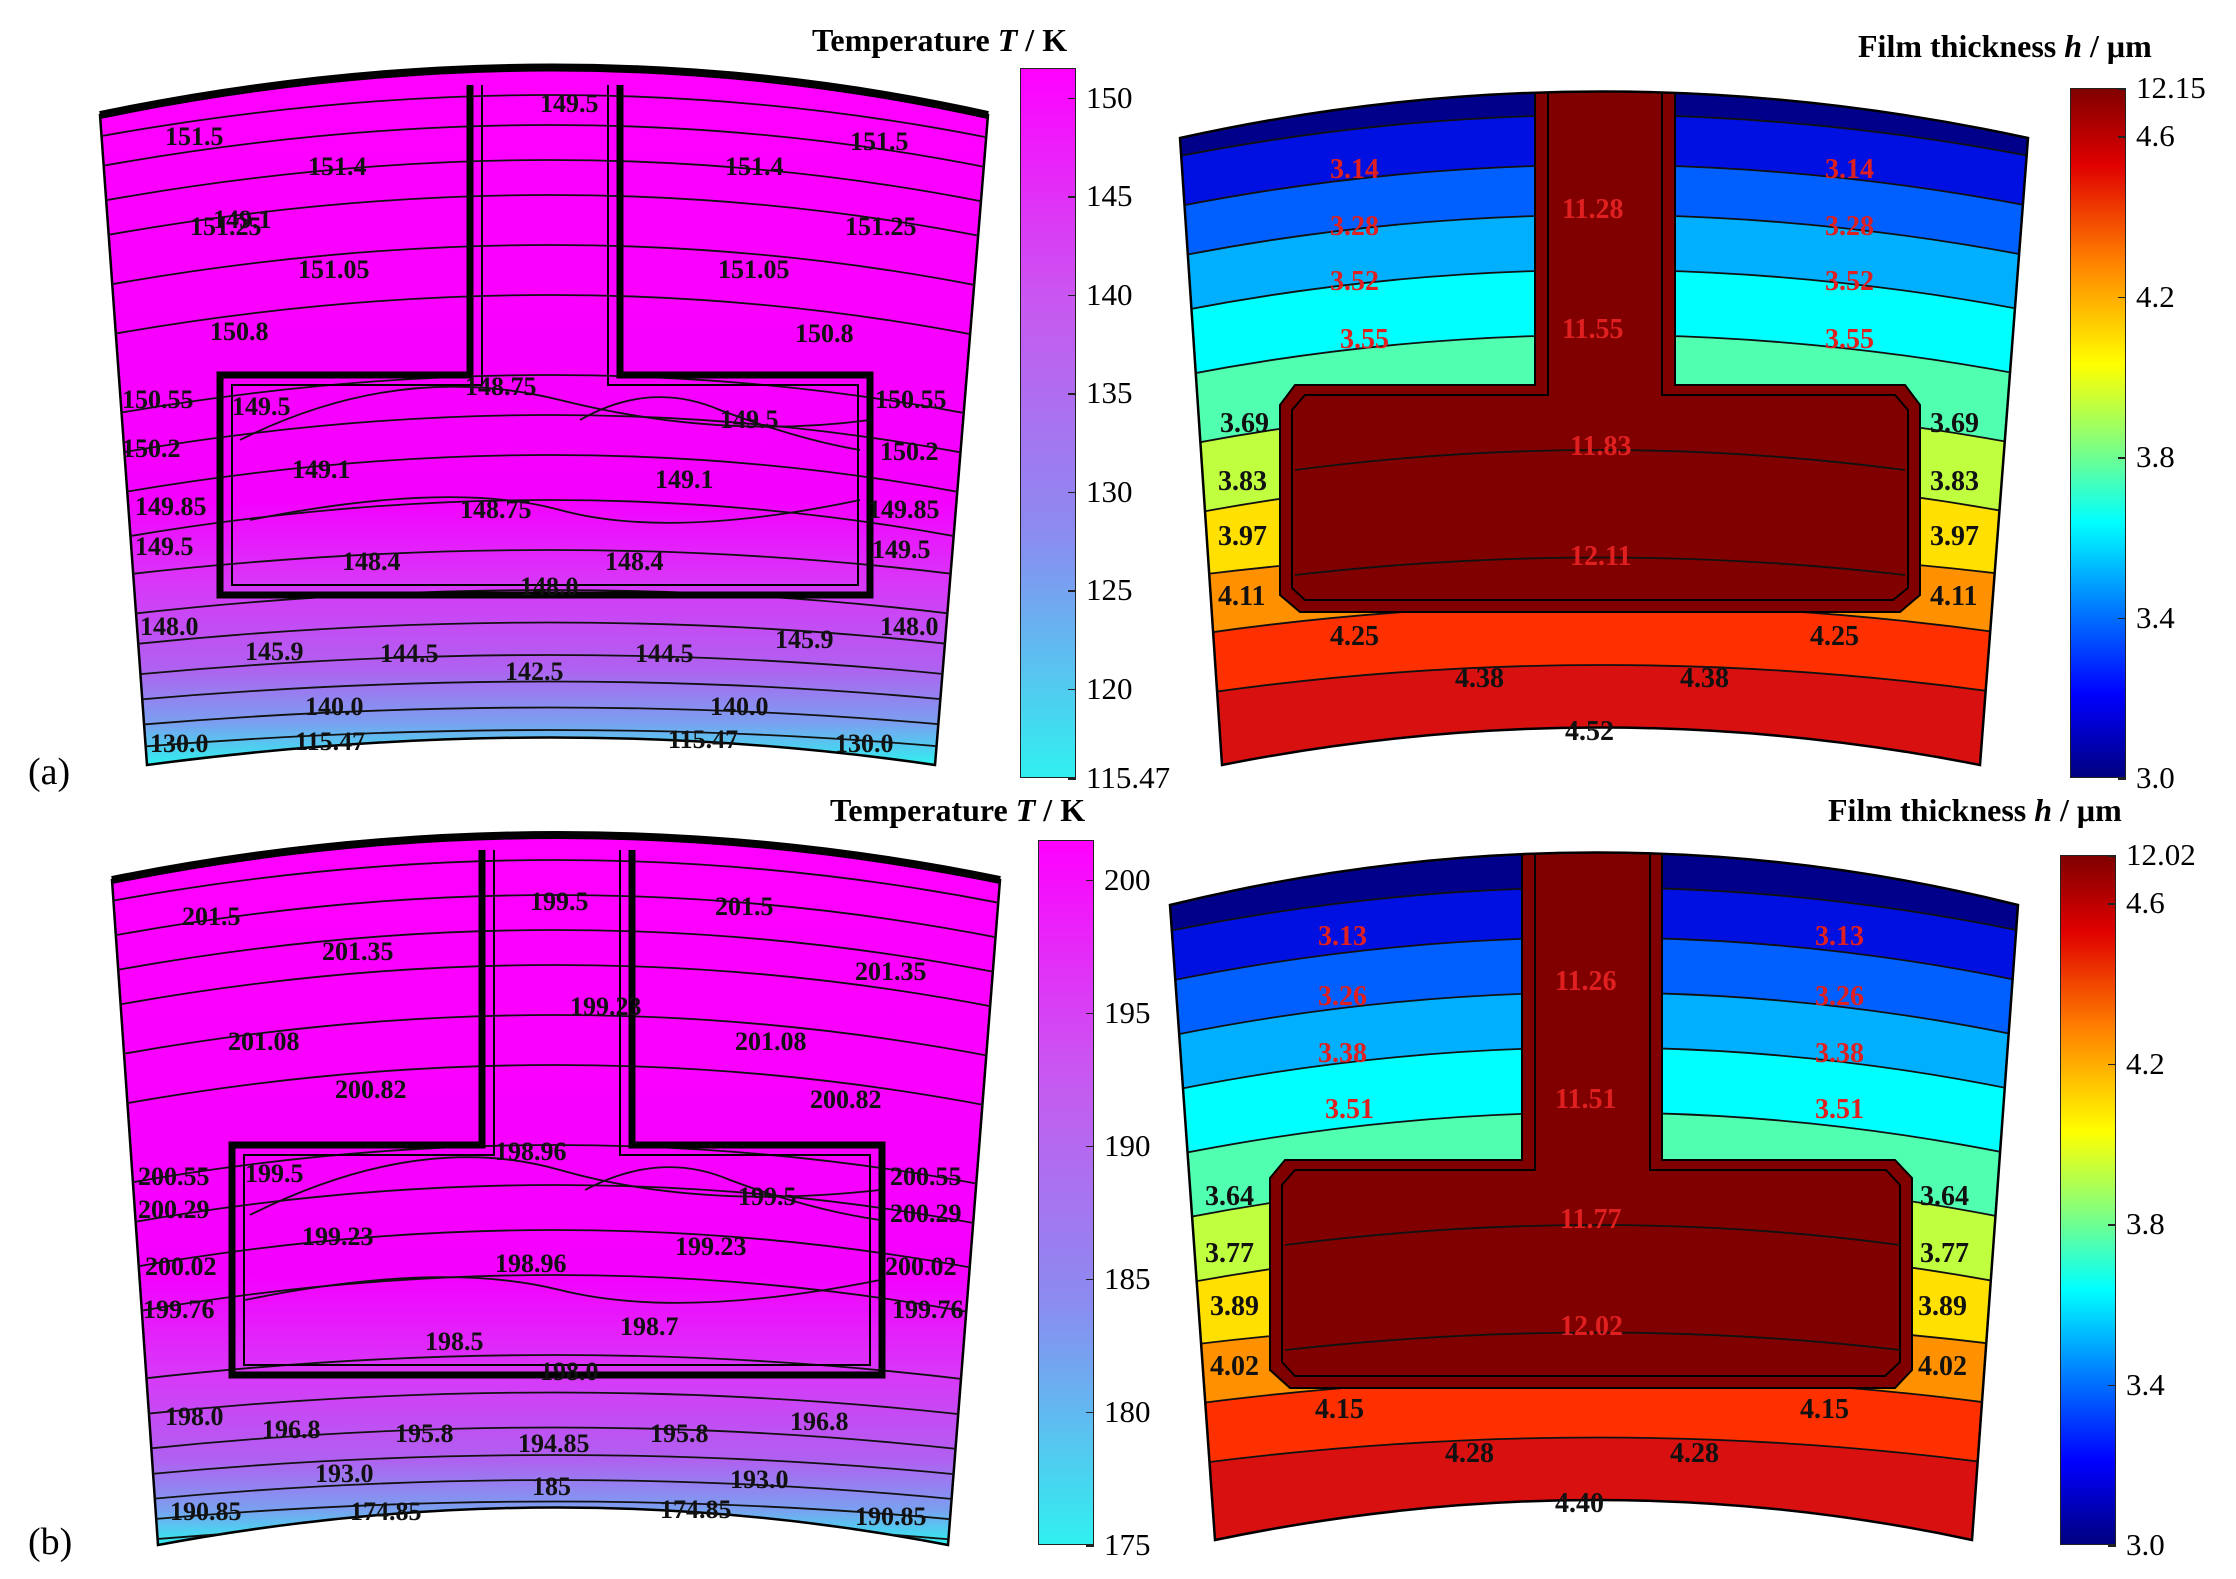 Image resolution: width=2236 pixels, height=1579 pixels. Describe the element at coordinates (1839, 996) in the screenshot. I see `contour-label: 3.26` at that location.